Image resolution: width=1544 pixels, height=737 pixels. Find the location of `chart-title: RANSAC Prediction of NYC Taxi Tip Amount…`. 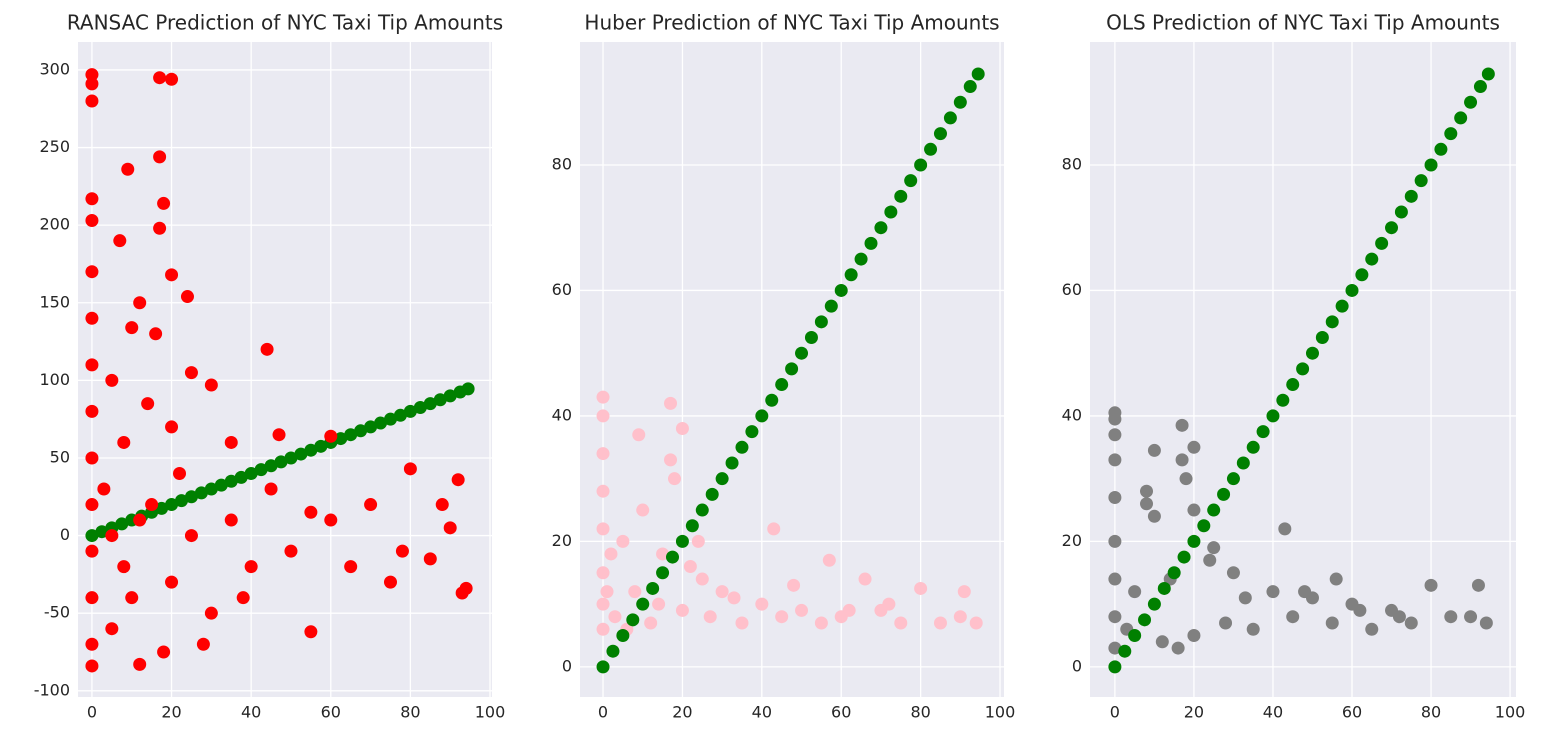

chart-title: RANSAC Prediction of NYC Taxi Tip Amount… is located at coordinates (285, 23).